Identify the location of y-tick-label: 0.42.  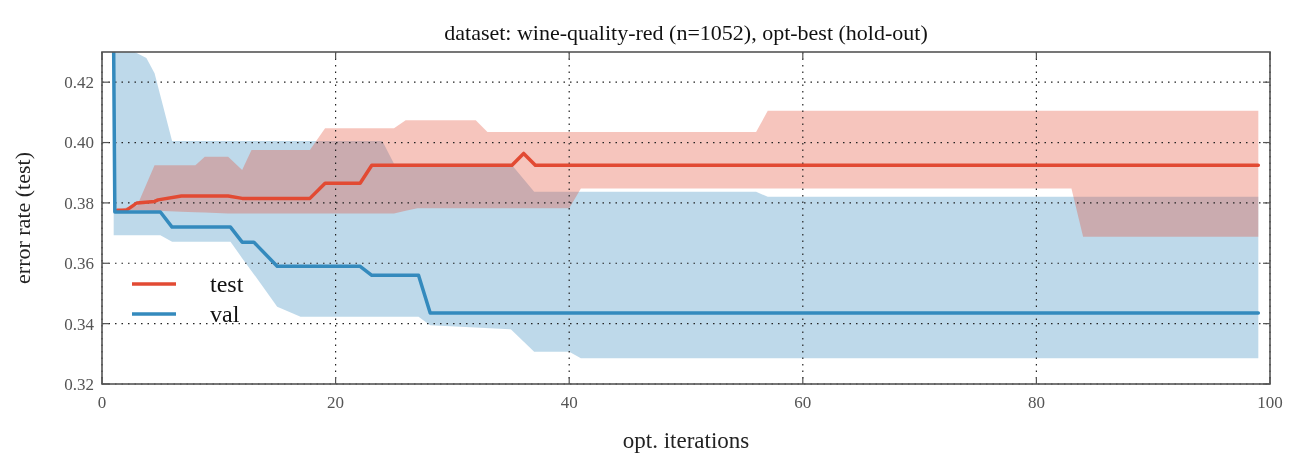
(79, 83).